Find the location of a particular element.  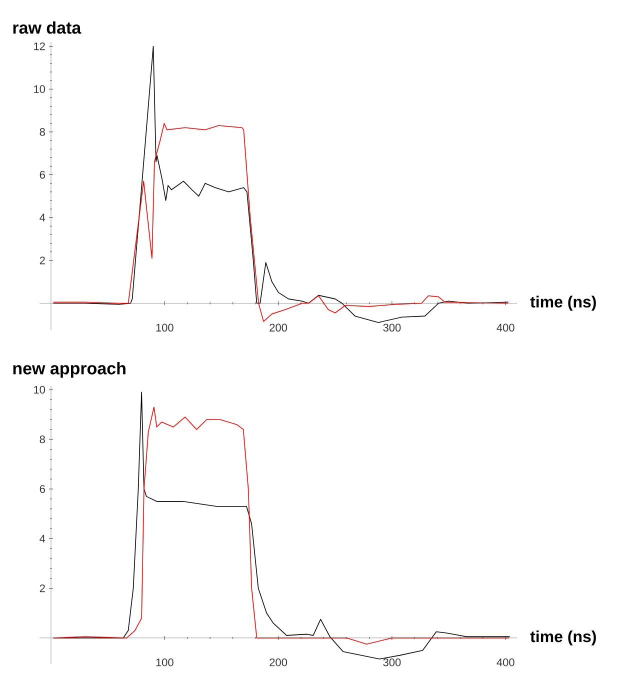

chart-title: new approach is located at coordinates (69, 370).